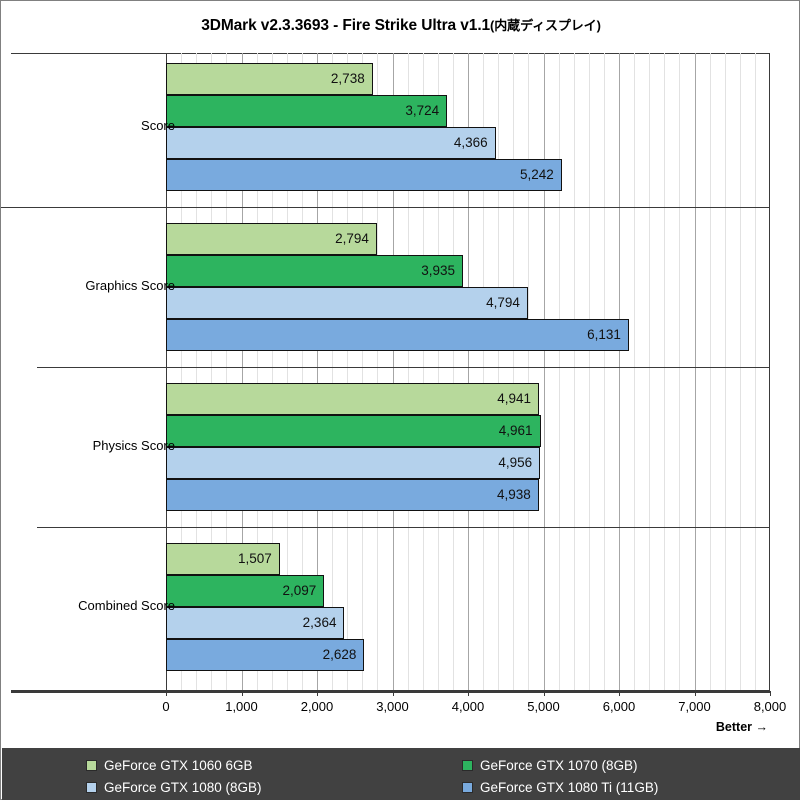 Image resolution: width=800 pixels, height=800 pixels. I want to click on x-axis-tick-label: 3,000, so click(392, 706).